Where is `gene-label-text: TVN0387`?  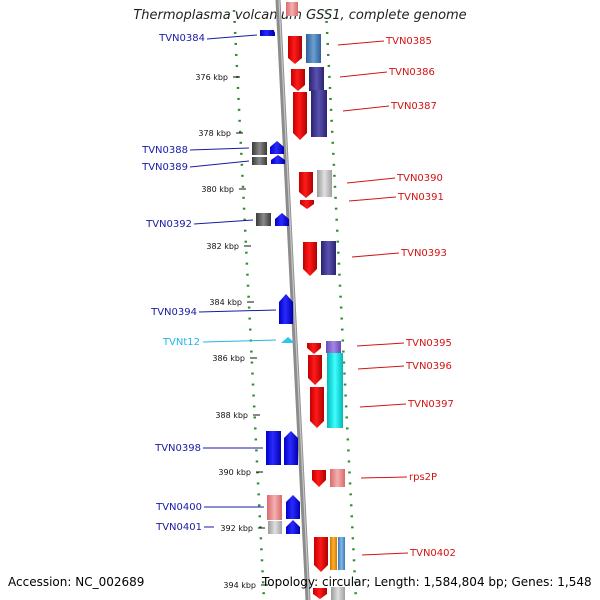 gene-label-text: TVN0387 is located at coordinates (413, 106).